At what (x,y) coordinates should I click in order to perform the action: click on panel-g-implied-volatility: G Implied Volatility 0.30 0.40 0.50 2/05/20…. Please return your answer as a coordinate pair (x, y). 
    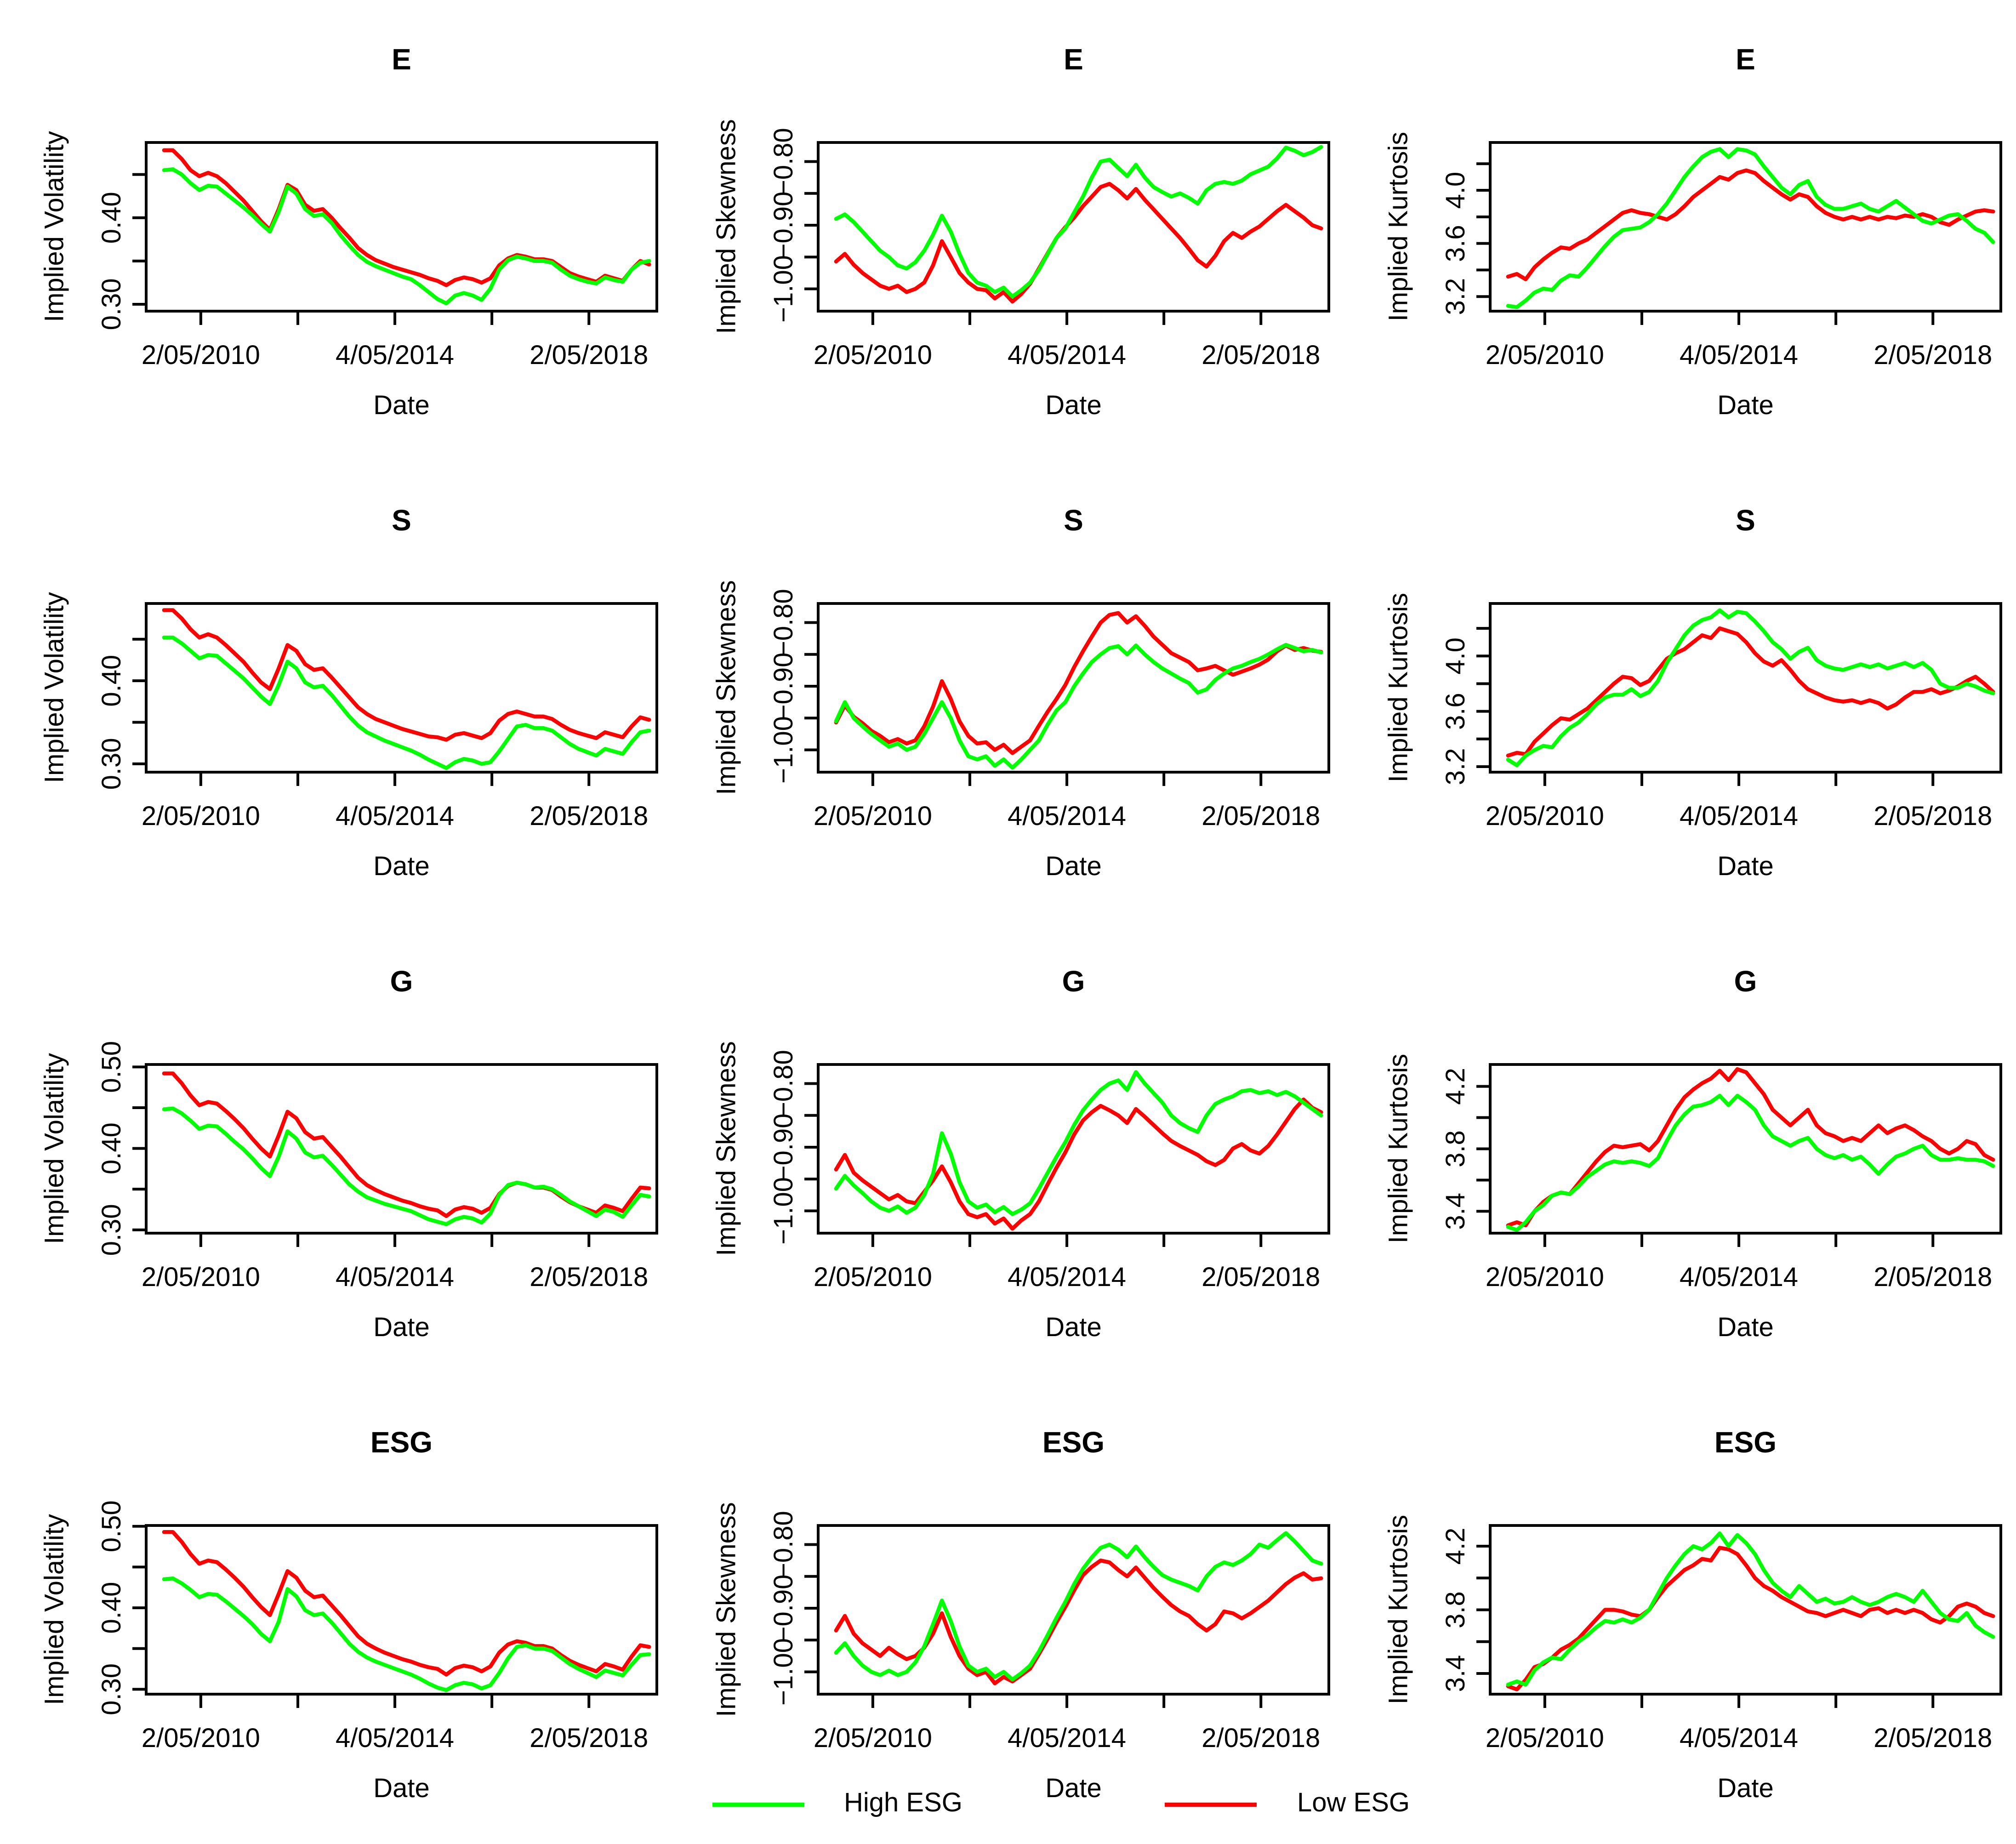
    Looking at the image, I should click on (336, 1152).